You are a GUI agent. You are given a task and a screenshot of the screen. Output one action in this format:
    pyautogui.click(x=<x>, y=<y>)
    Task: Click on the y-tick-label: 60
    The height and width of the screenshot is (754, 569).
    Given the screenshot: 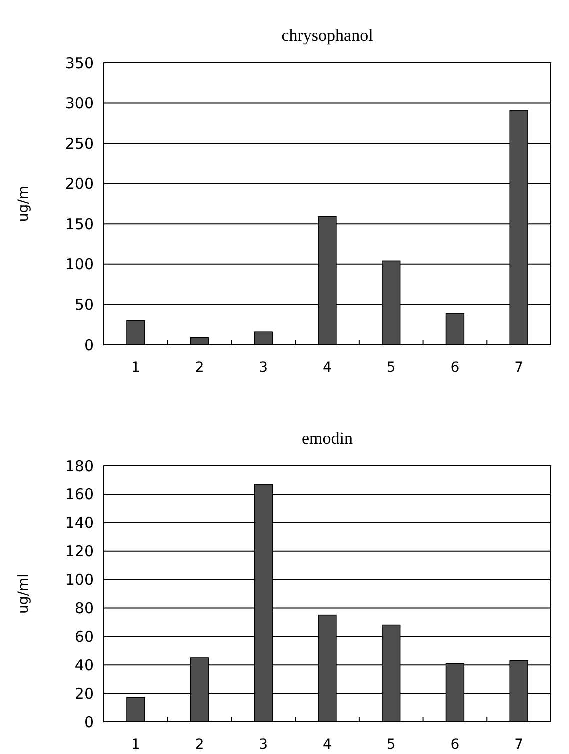 What is the action you would take?
    pyautogui.click(x=84, y=637)
    